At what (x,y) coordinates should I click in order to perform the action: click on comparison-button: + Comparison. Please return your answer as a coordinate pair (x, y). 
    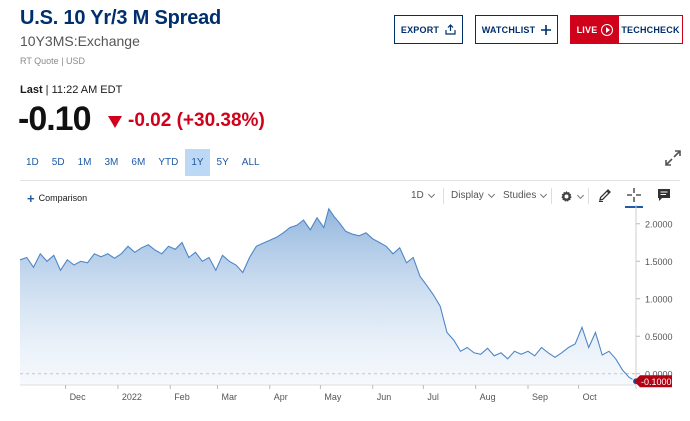
    Looking at the image, I should click on (57, 198).